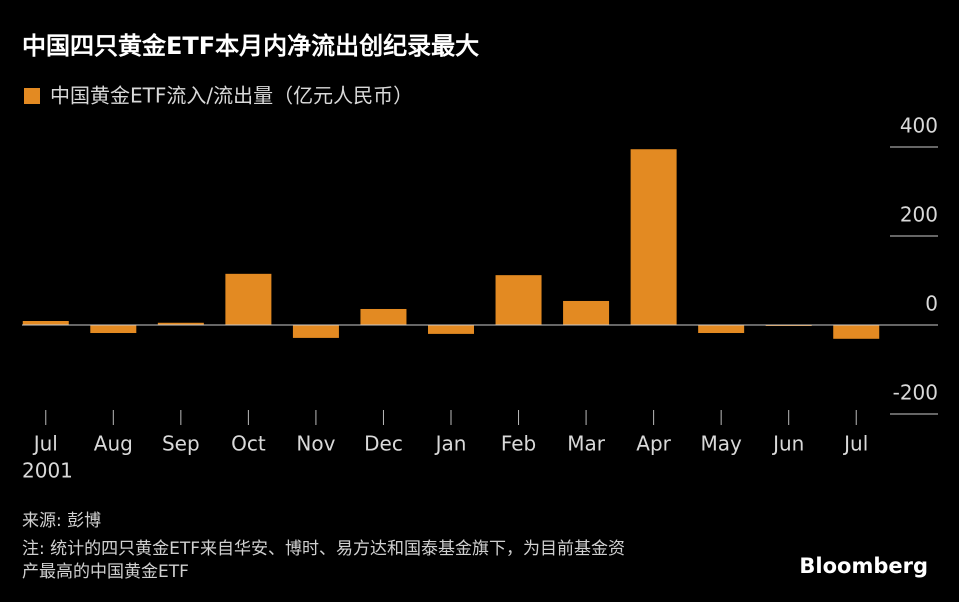 Image resolution: width=959 pixels, height=602 pixels. Describe the element at coordinates (586, 444) in the screenshot. I see `x-tick-label: Mar` at that location.